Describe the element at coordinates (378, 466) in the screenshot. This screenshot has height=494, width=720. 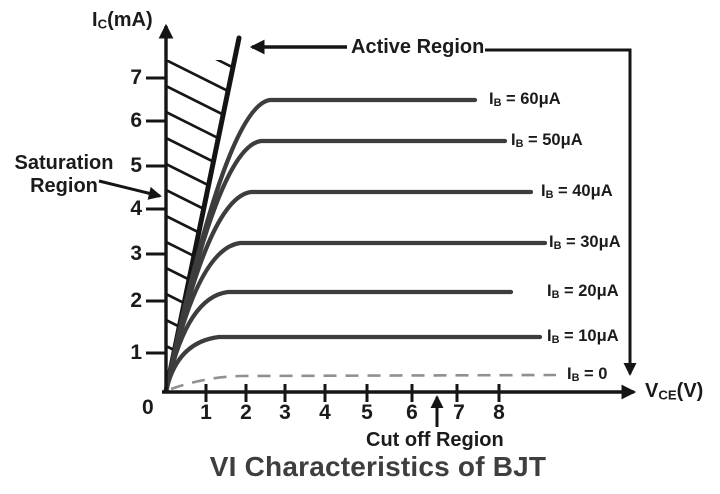
I see `figure-title: VI Characteristics of BJT` at that location.